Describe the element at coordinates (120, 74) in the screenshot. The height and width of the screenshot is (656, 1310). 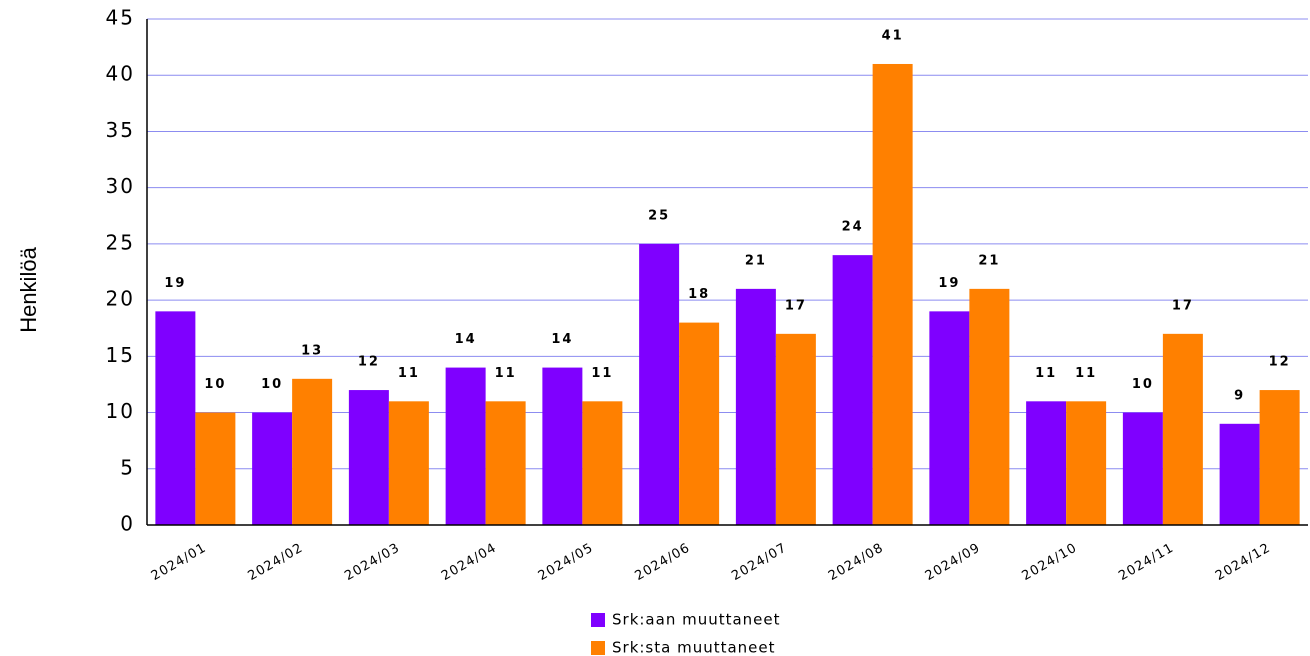
I see `y-tick-label: 40` at that location.